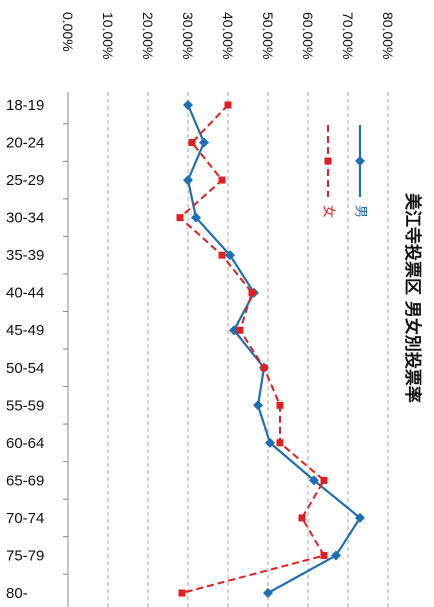 The image size is (434, 607). What do you see at coordinates (25, 255) in the screenshot?
I see `category-tick-label: 35-39` at bounding box center [25, 255].